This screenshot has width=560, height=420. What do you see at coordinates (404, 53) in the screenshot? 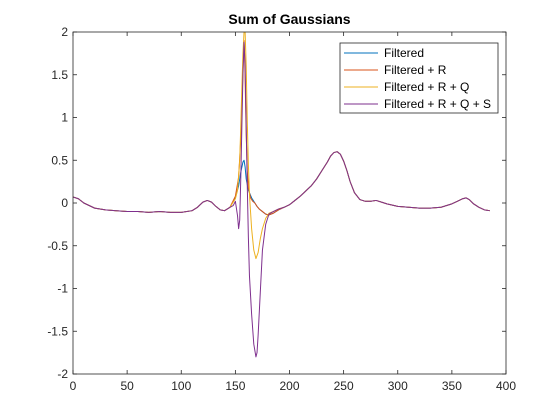
I see `legend-label: Filtered` at bounding box center [404, 53].